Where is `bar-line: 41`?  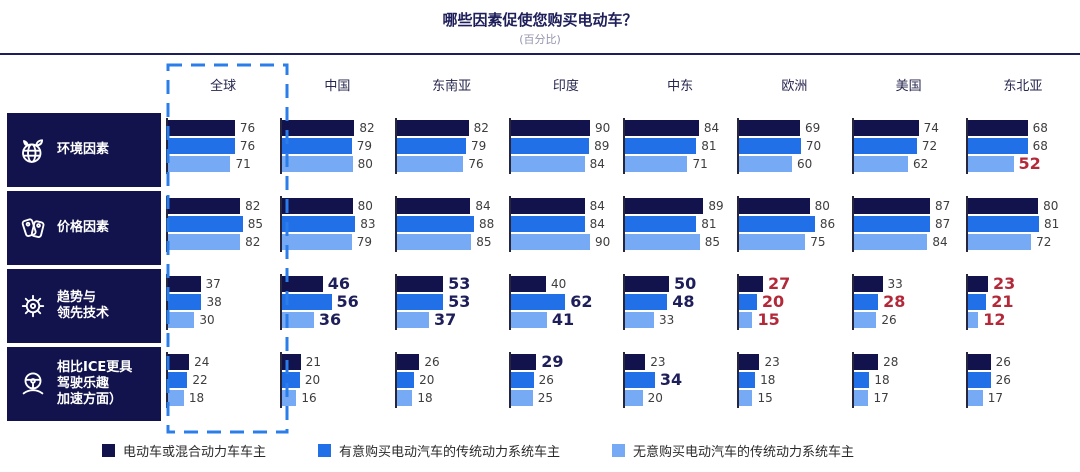
bar-line: 41 is located at coordinates (566, 320).